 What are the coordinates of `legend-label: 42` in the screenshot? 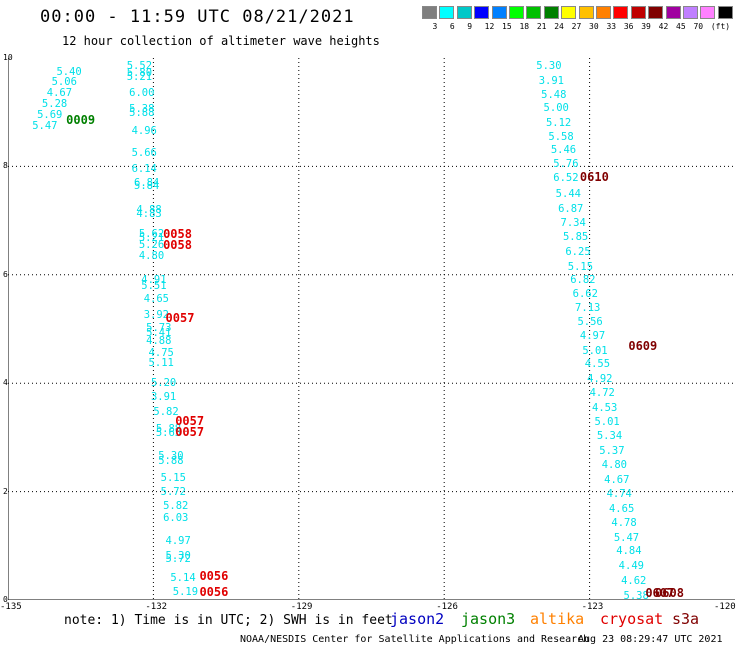 It's located at (663, 26).